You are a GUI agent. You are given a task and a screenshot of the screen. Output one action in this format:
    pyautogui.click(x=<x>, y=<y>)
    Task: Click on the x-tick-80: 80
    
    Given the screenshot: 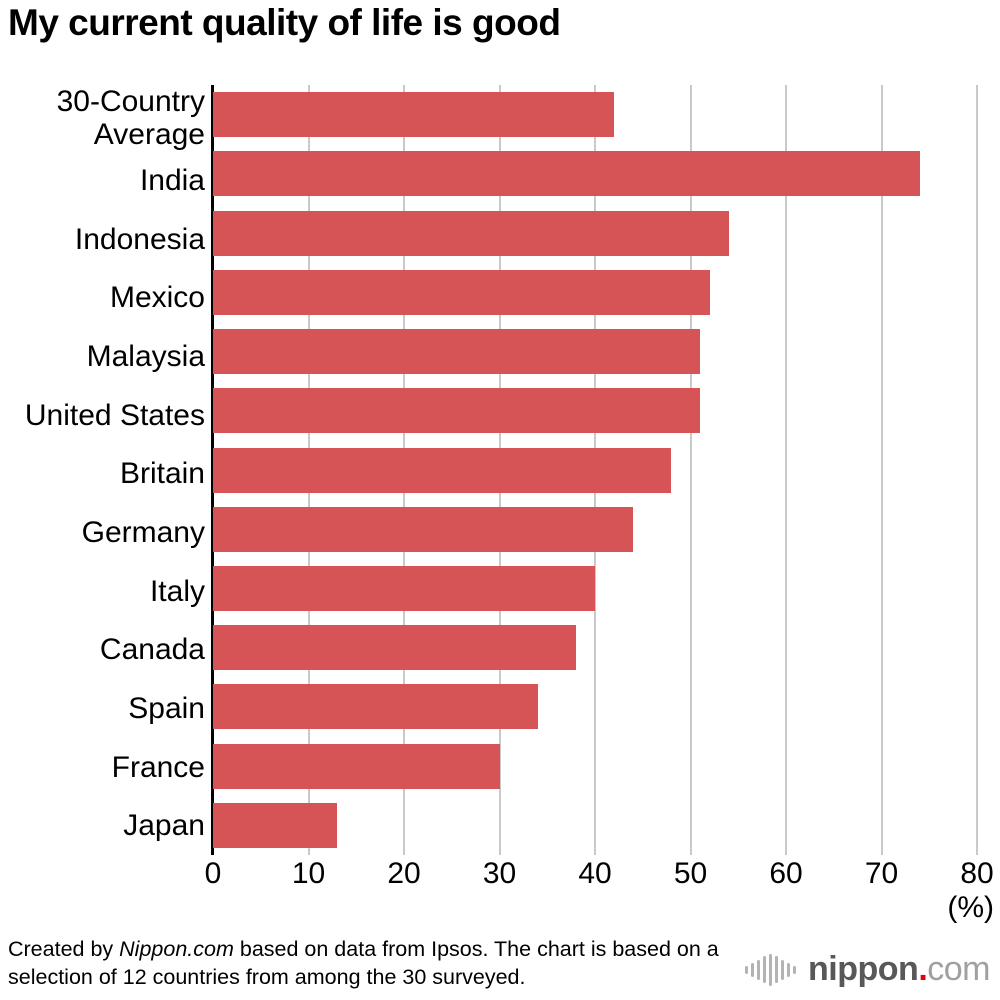 What is the action you would take?
    pyautogui.click(x=977, y=873)
    